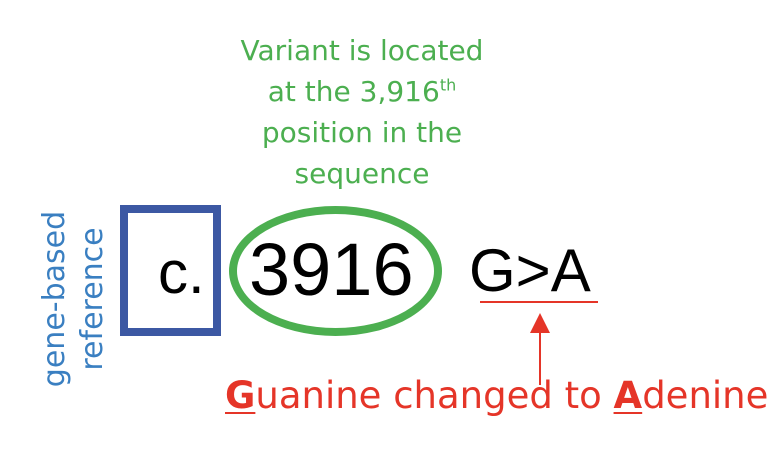  I want to click on nucleotide-change: G>A, so click(530, 270).